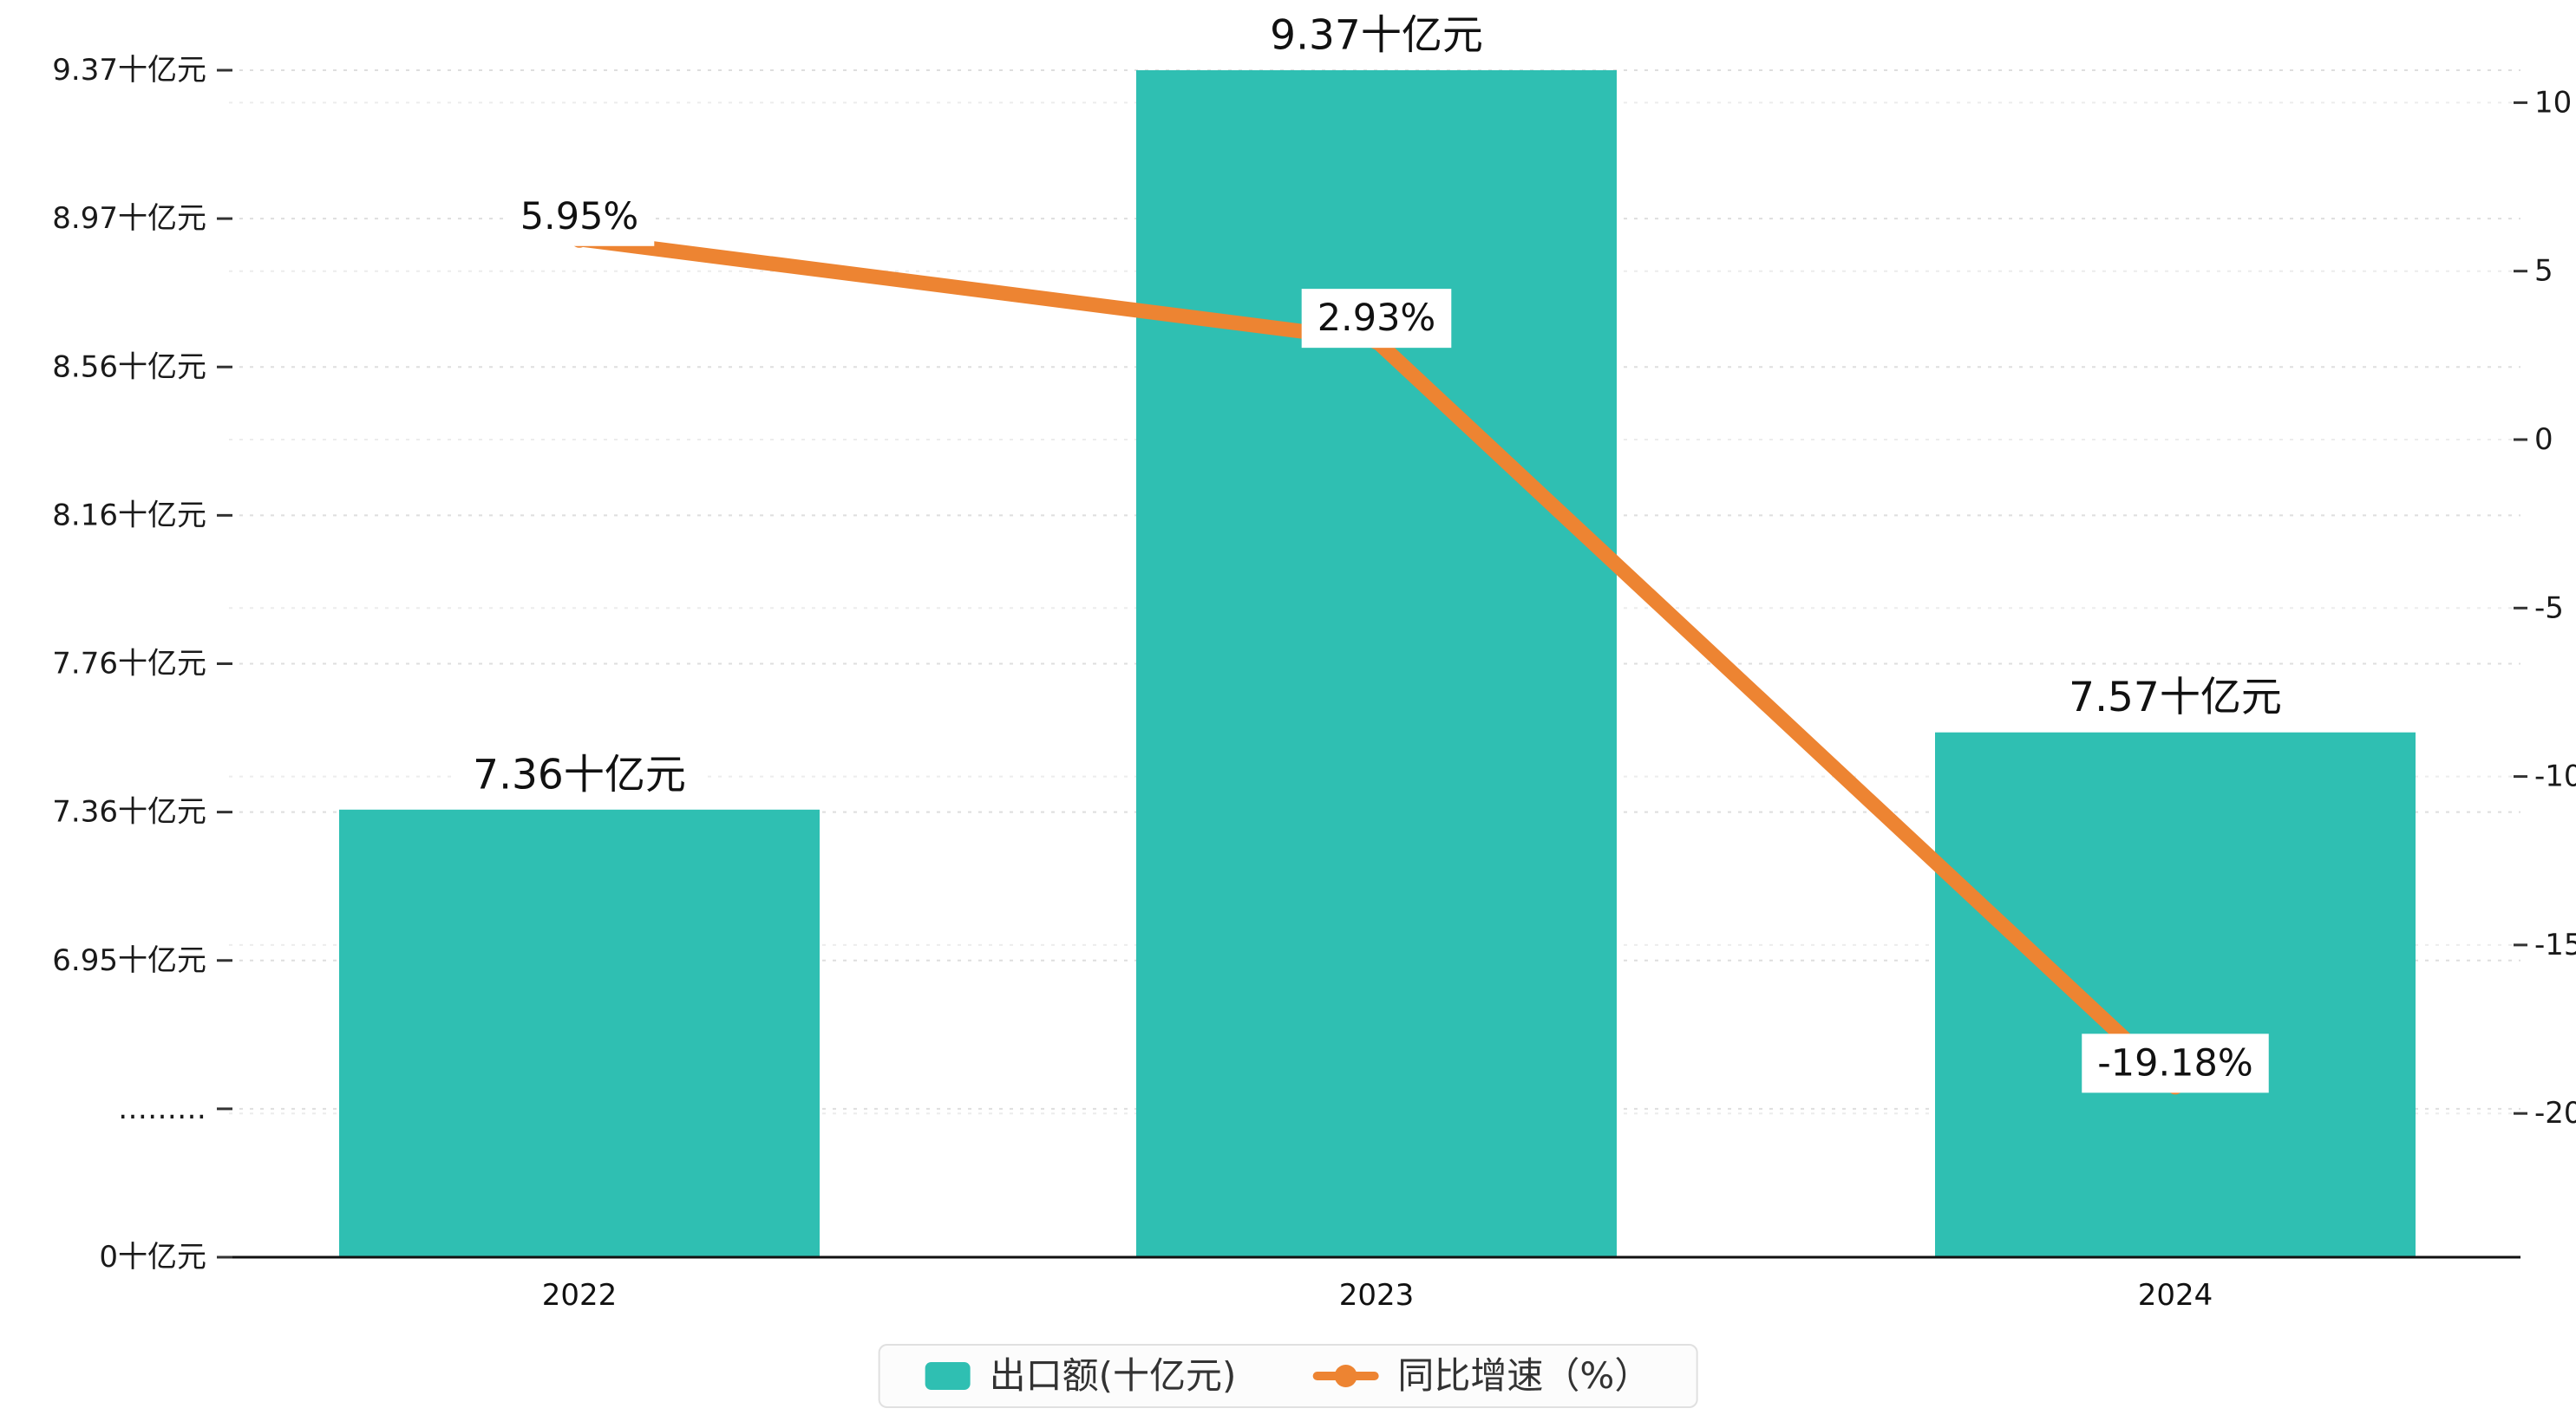 This screenshot has height=1415, width=2576. I want to click on legend-line-swatch-icon, so click(1345, 1376).